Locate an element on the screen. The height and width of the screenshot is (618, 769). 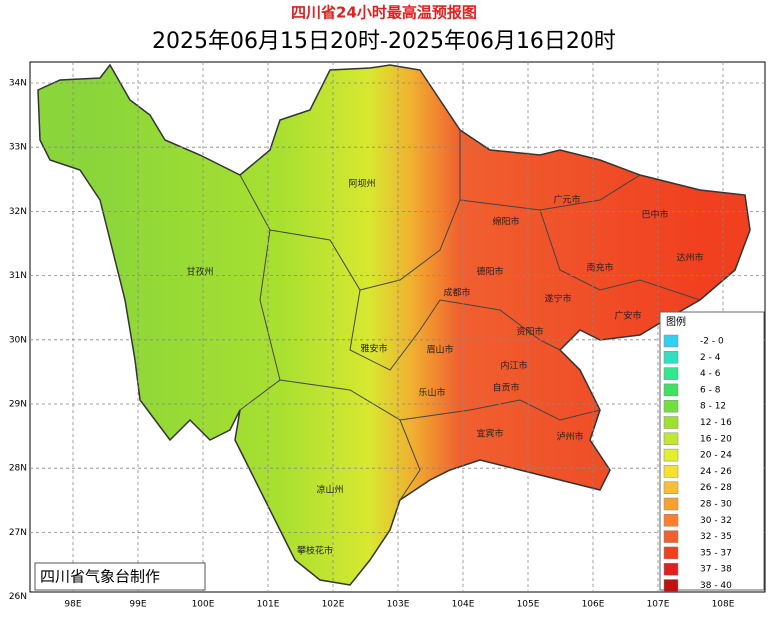
legend-label: 32 - 35 is located at coordinates (716, 537).